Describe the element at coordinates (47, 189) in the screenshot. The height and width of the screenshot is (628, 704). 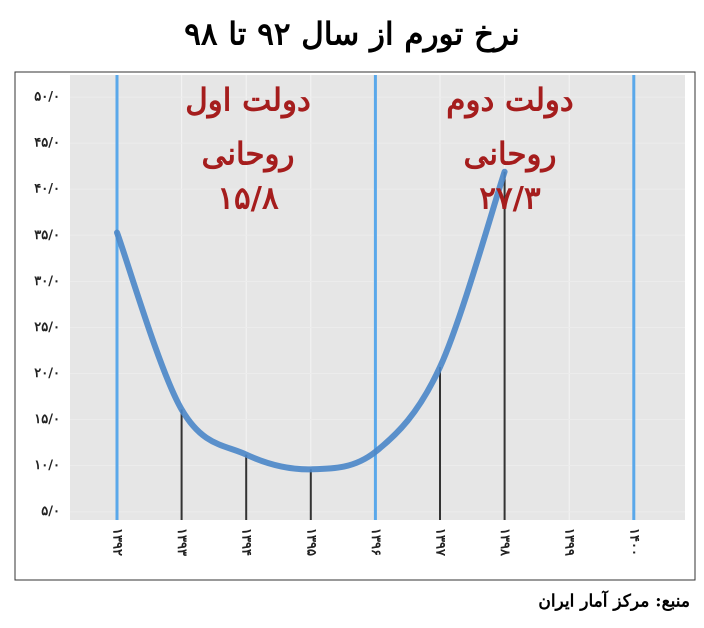
I see `y-tick-label: ۴۰/۰` at that location.